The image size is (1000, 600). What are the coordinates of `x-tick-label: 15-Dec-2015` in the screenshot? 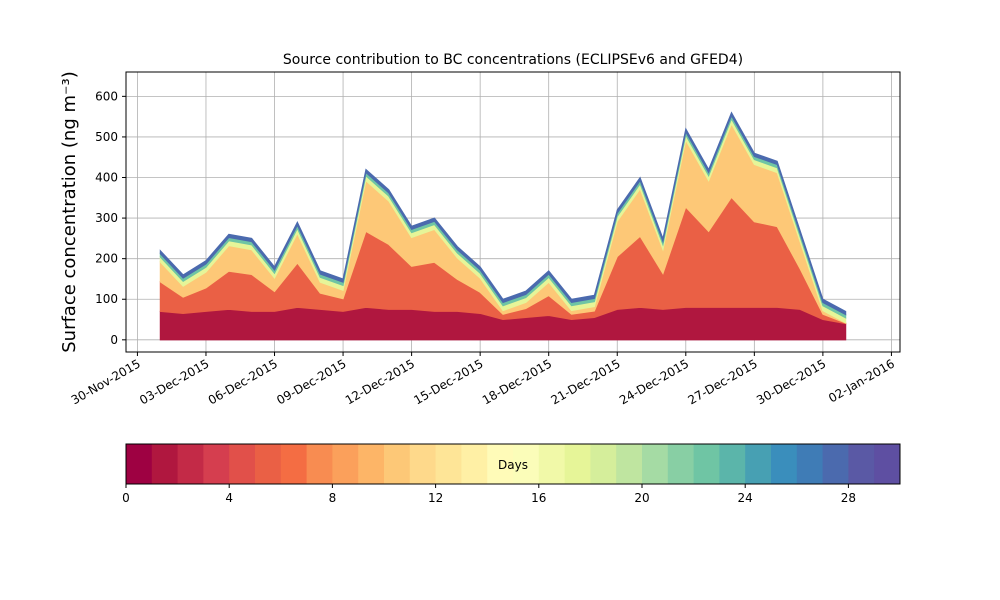 It's located at (448, 381).